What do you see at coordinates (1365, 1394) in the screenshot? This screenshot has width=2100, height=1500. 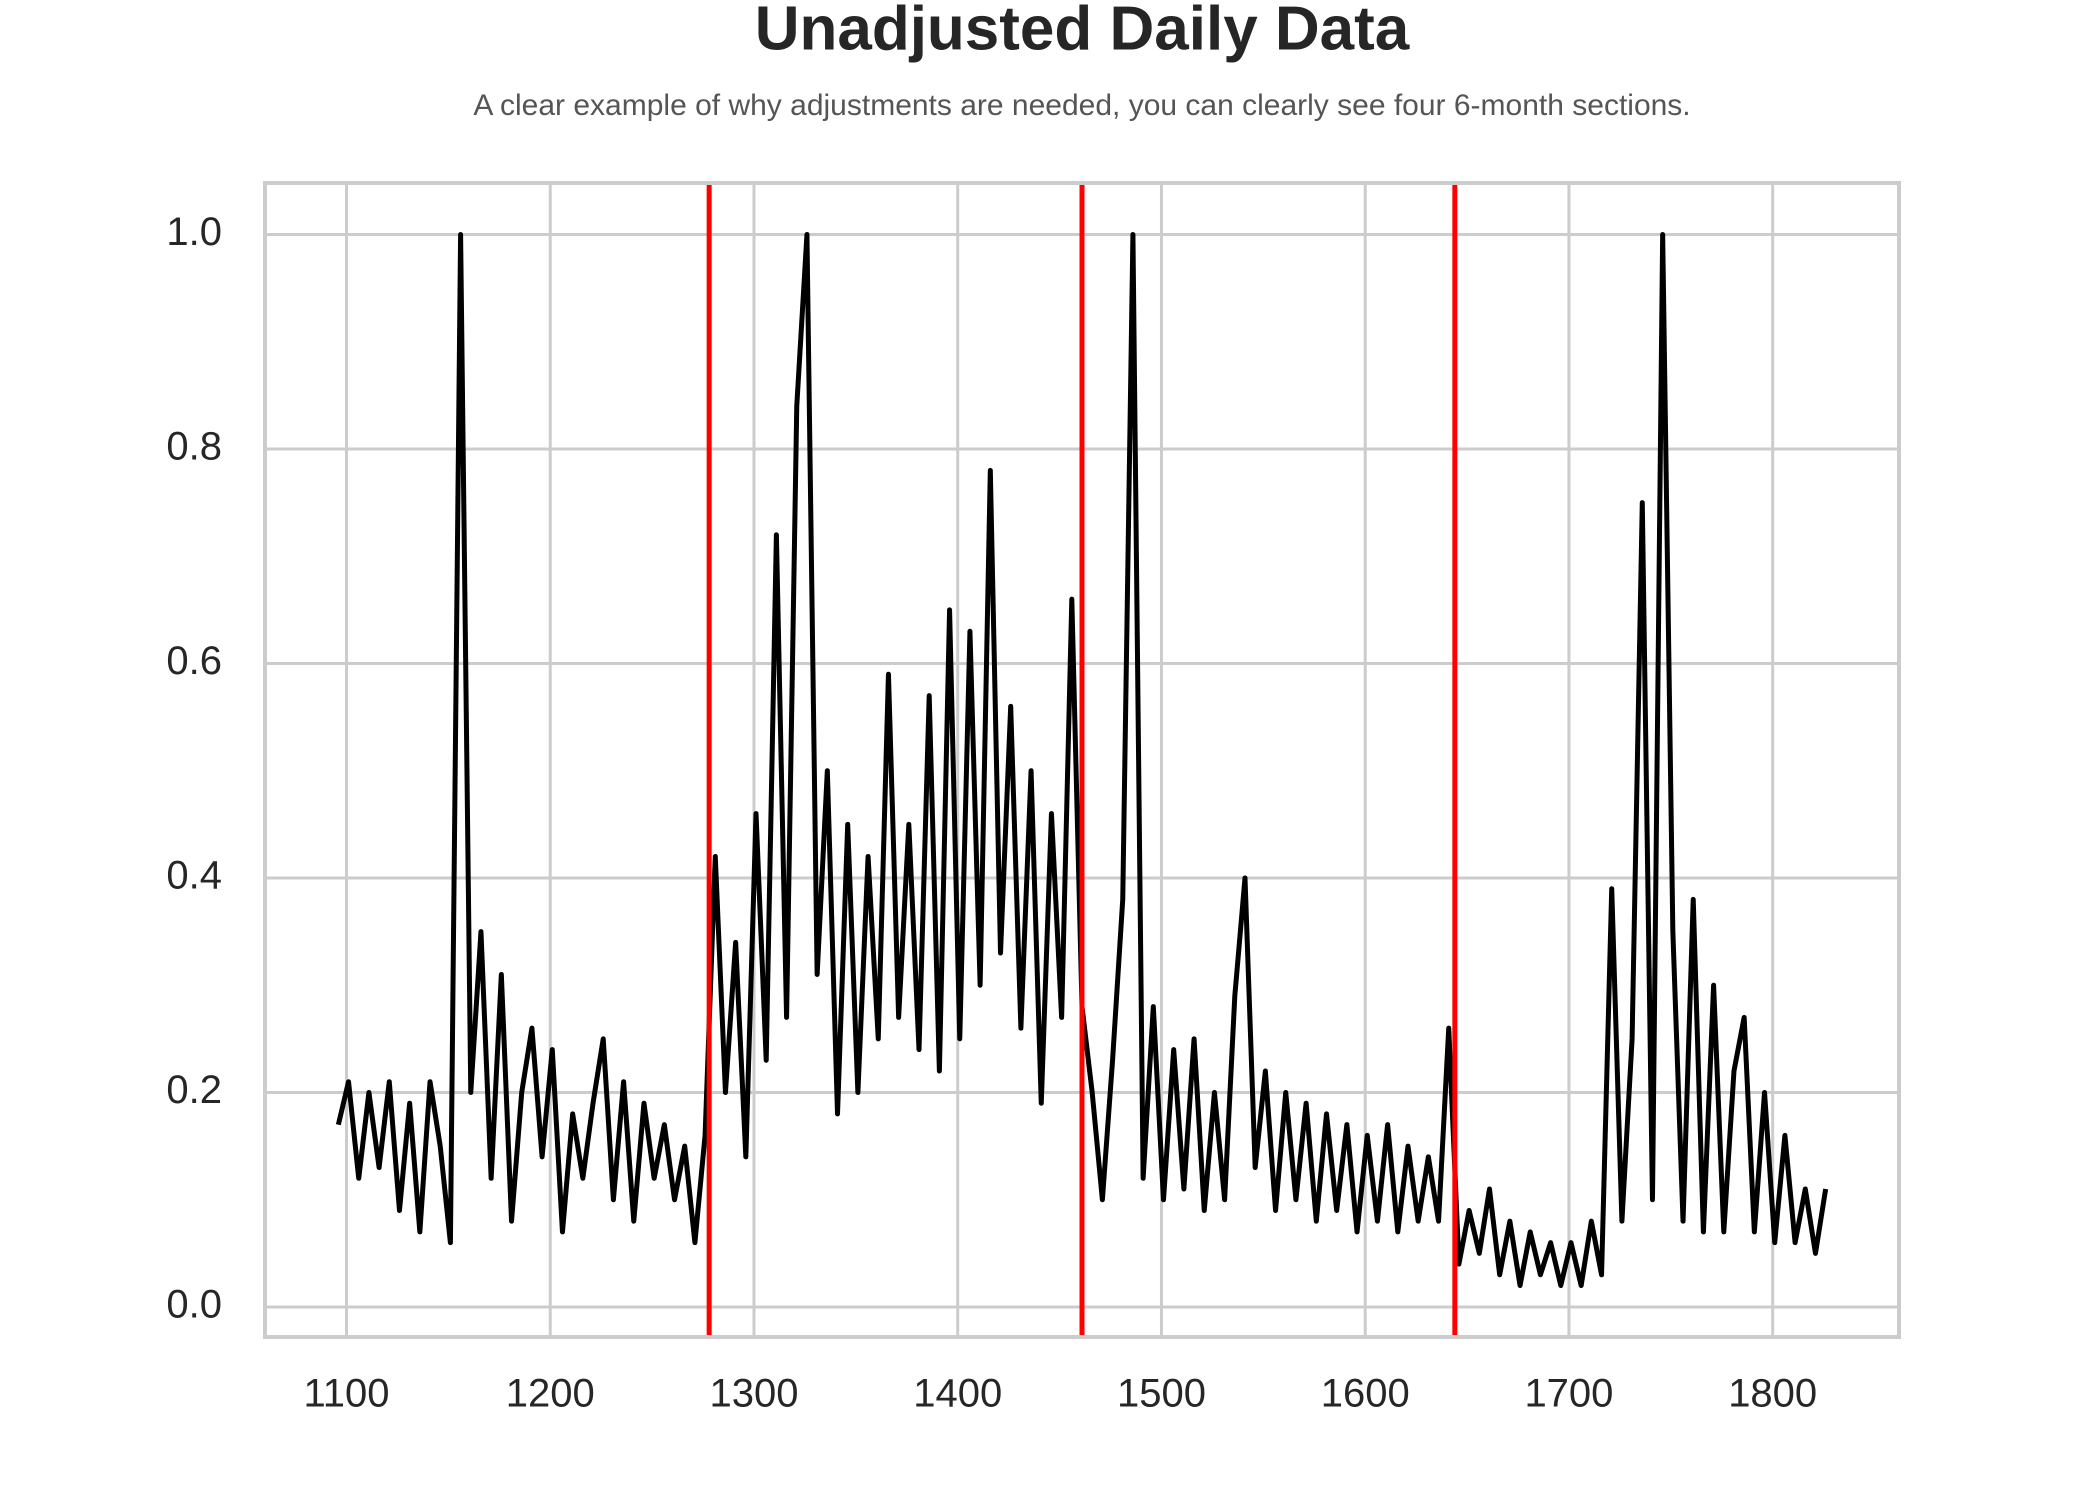 I see `x-tick-label: 1600` at bounding box center [1365, 1394].